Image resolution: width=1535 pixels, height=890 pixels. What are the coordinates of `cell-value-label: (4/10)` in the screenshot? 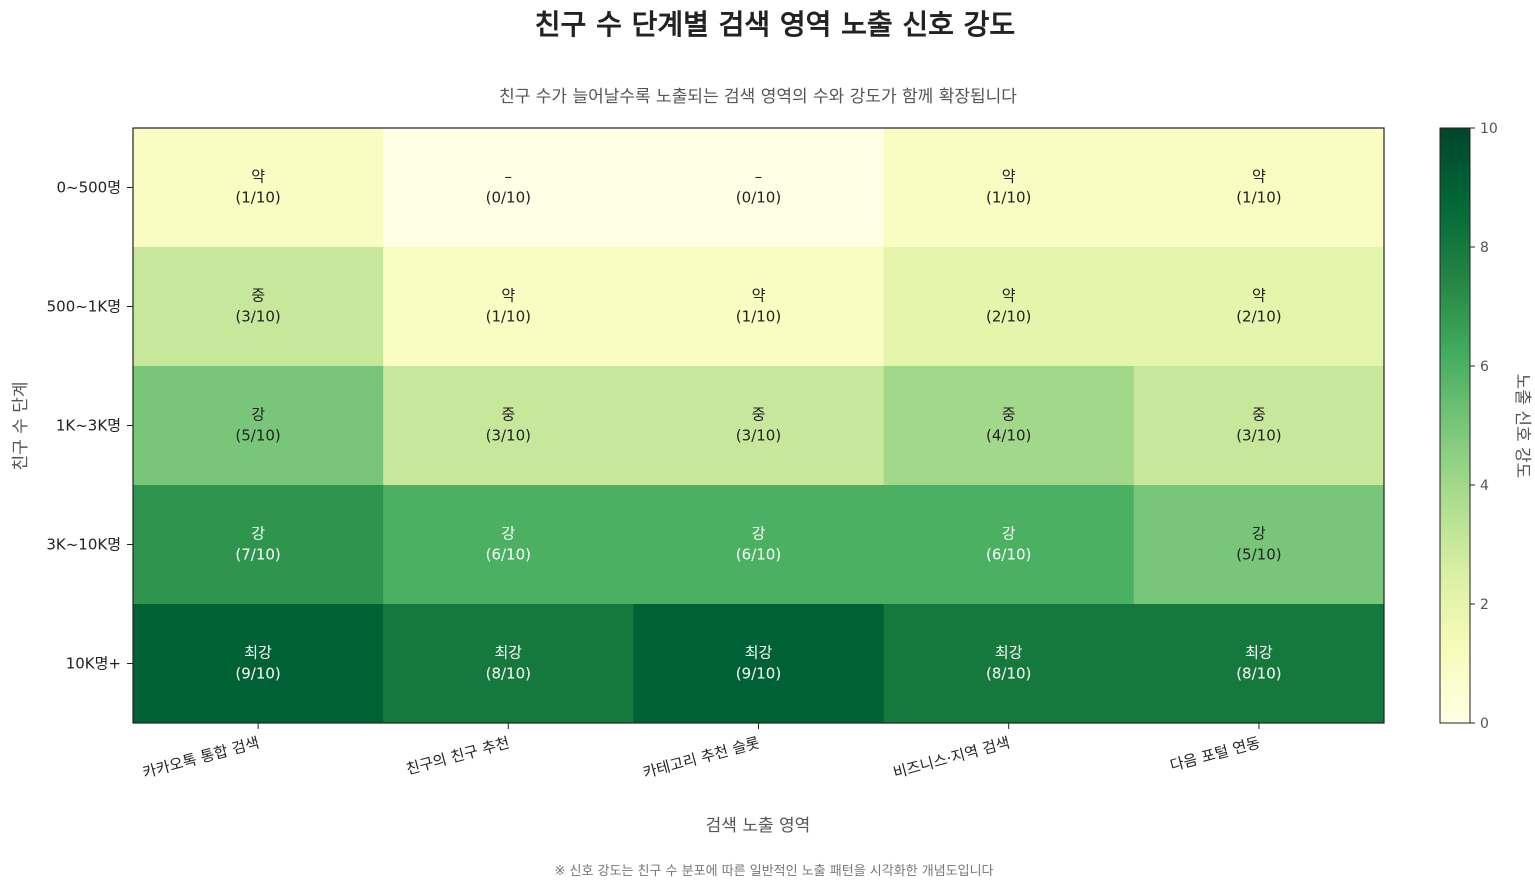 It's located at (1008, 436).